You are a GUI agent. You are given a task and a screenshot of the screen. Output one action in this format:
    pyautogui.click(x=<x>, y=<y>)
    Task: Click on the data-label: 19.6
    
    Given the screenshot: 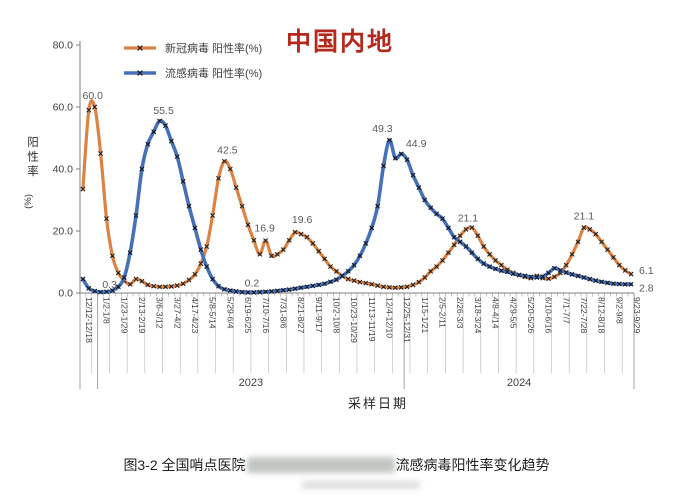 What is the action you would take?
    pyautogui.click(x=302, y=220)
    